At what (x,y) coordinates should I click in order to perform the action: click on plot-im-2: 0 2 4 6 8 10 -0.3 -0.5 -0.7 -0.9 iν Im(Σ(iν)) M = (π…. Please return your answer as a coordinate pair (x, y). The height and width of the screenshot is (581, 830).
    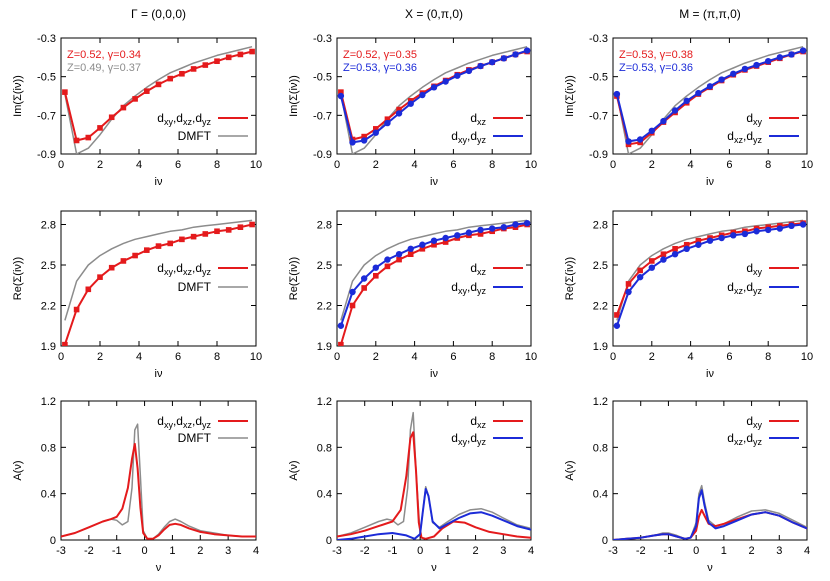
    Looking at the image, I should click on (688, 97).